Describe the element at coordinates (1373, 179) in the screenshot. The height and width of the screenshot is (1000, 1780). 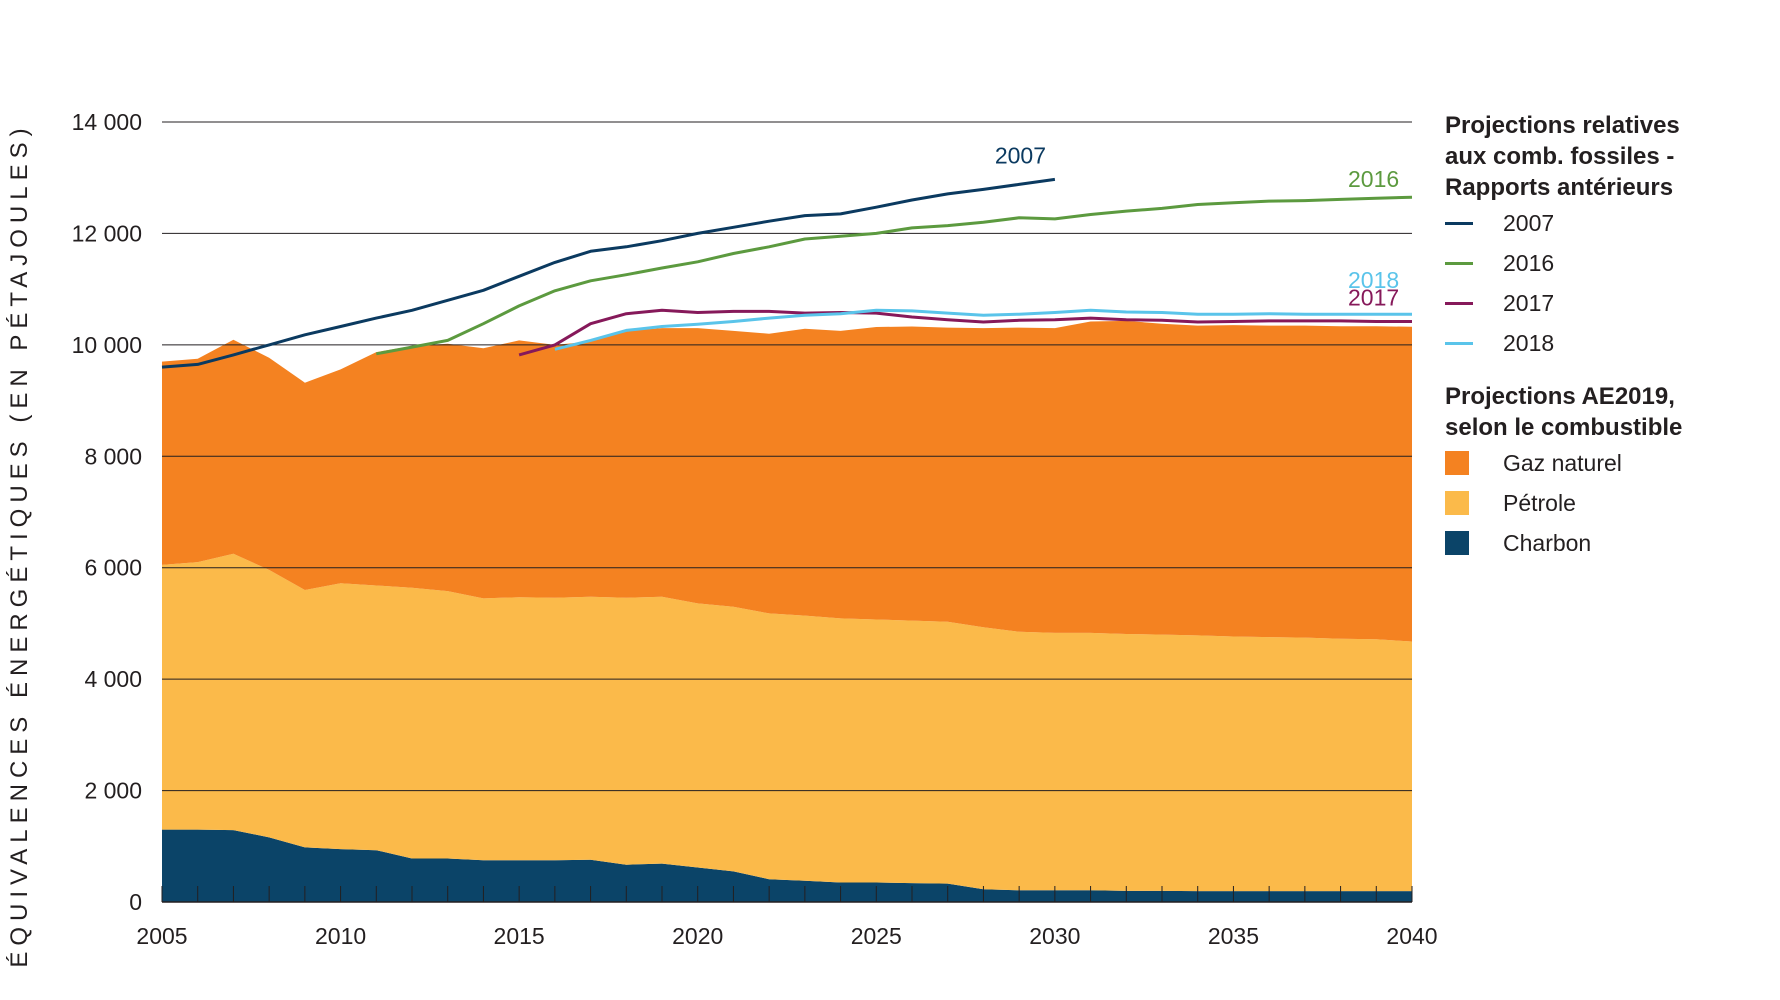
I see `line-end-label-2016: 2016` at that location.